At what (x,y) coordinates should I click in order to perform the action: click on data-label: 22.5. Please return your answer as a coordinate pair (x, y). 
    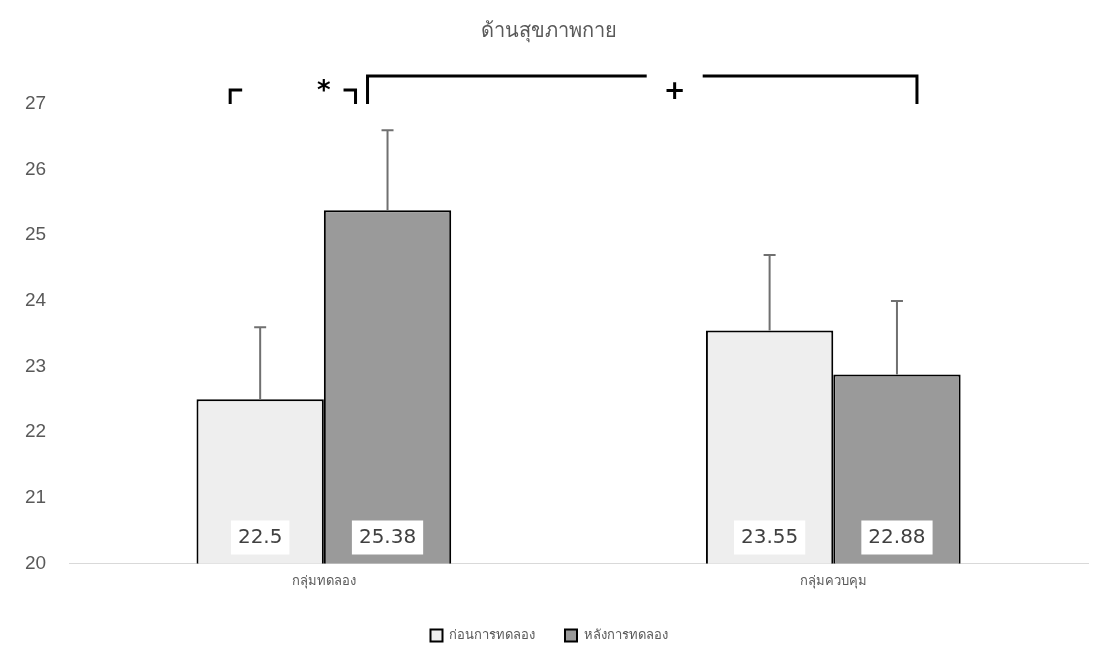
    Looking at the image, I should click on (260, 535).